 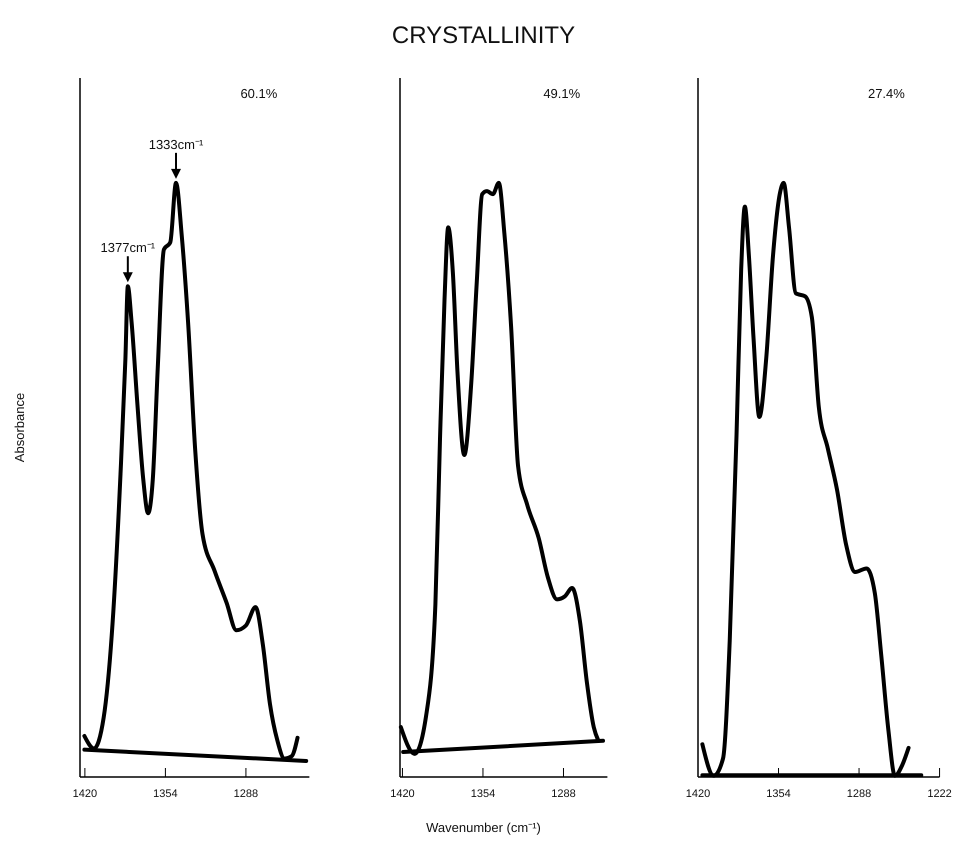 What do you see at coordinates (483, 827) in the screenshot?
I see `x-axis-title: Wavenumber (cm⁻¹)` at bounding box center [483, 827].